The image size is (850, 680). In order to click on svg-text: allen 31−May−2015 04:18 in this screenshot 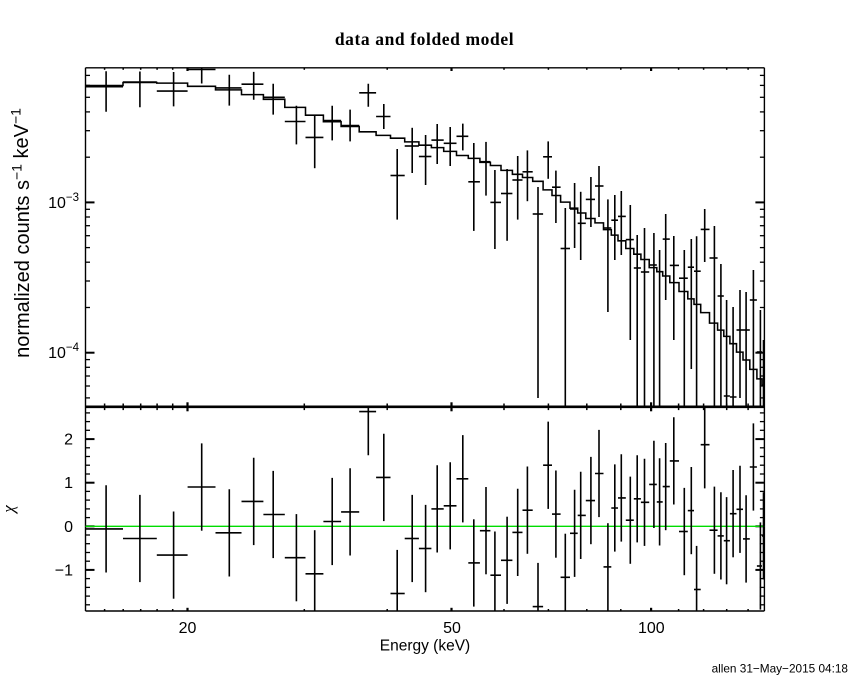, I will do `click(780, 669)`.